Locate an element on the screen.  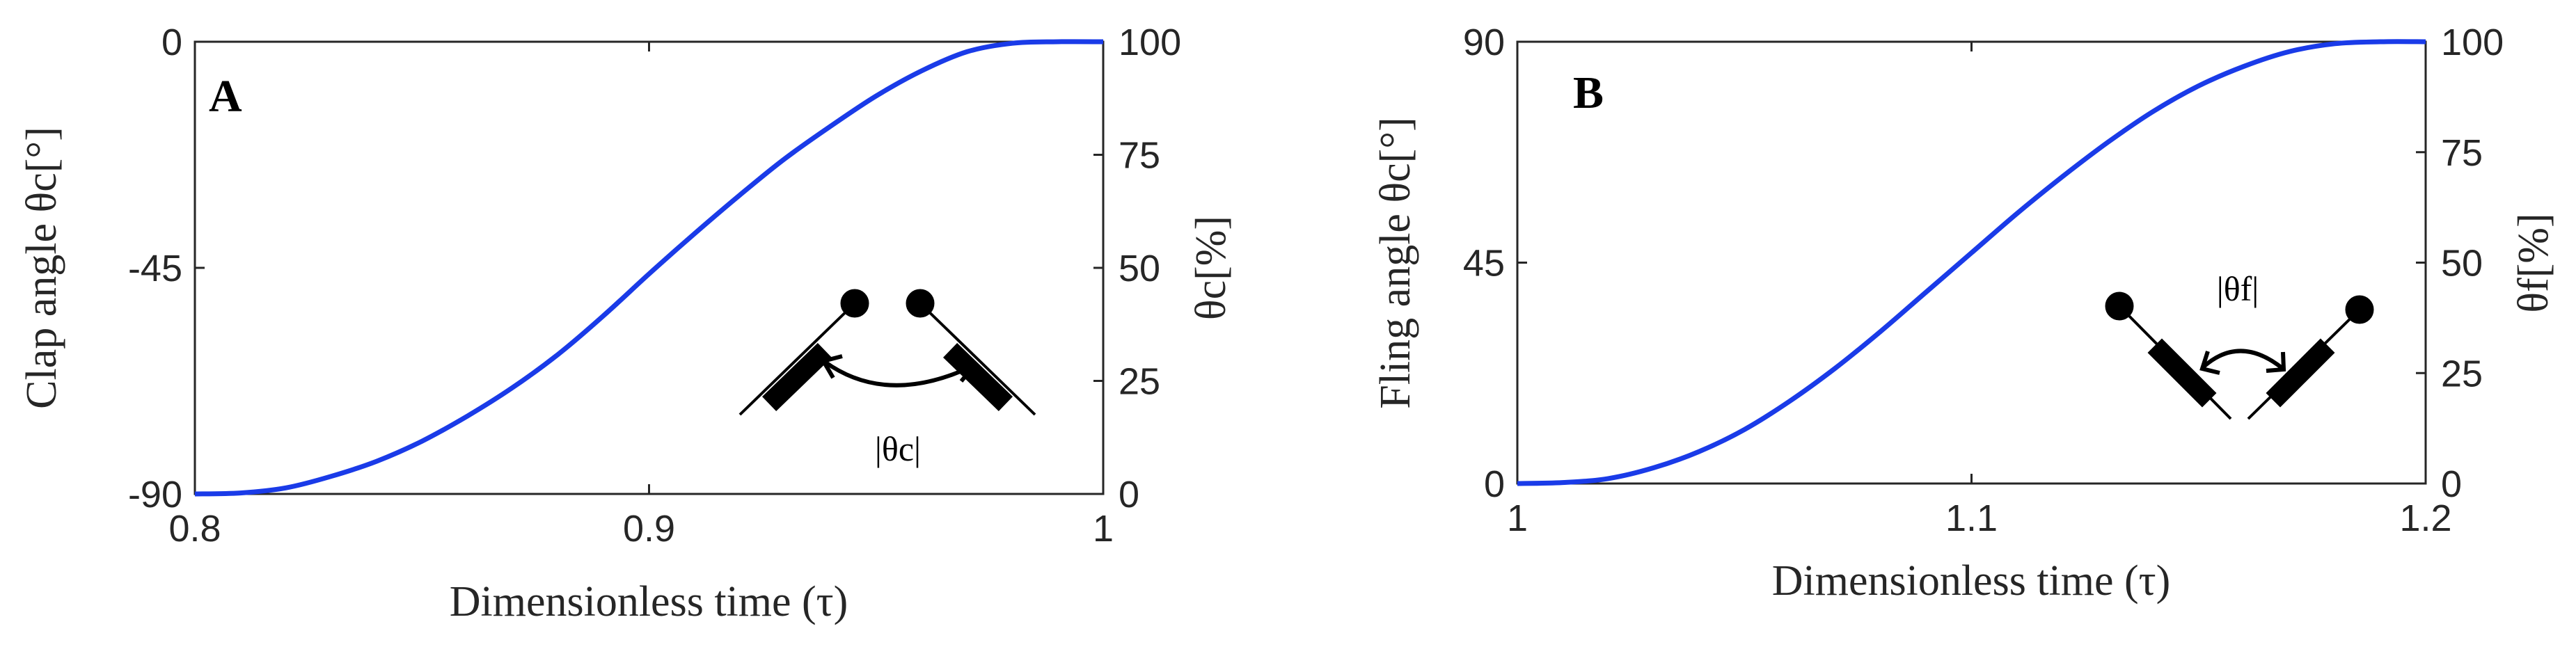
panel-a-y-tick-label: 0 is located at coordinates (171, 42).